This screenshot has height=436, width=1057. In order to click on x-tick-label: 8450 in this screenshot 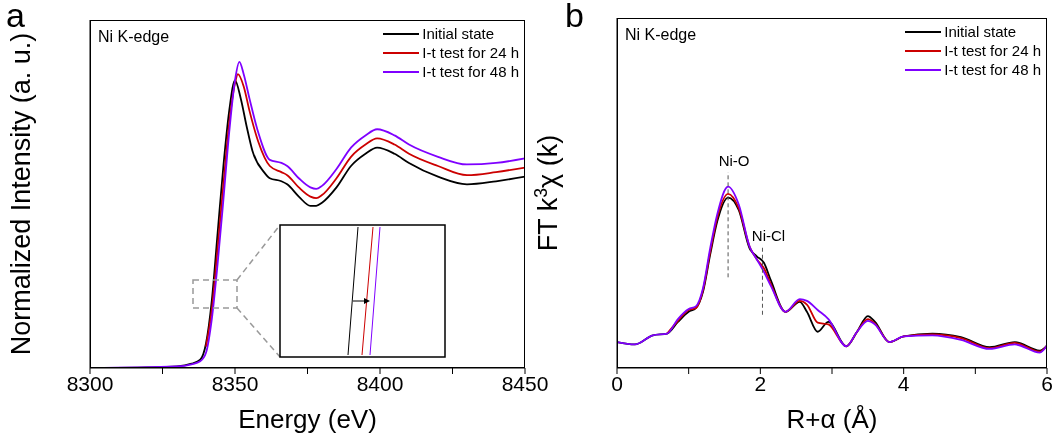, I will do `click(525, 383)`.